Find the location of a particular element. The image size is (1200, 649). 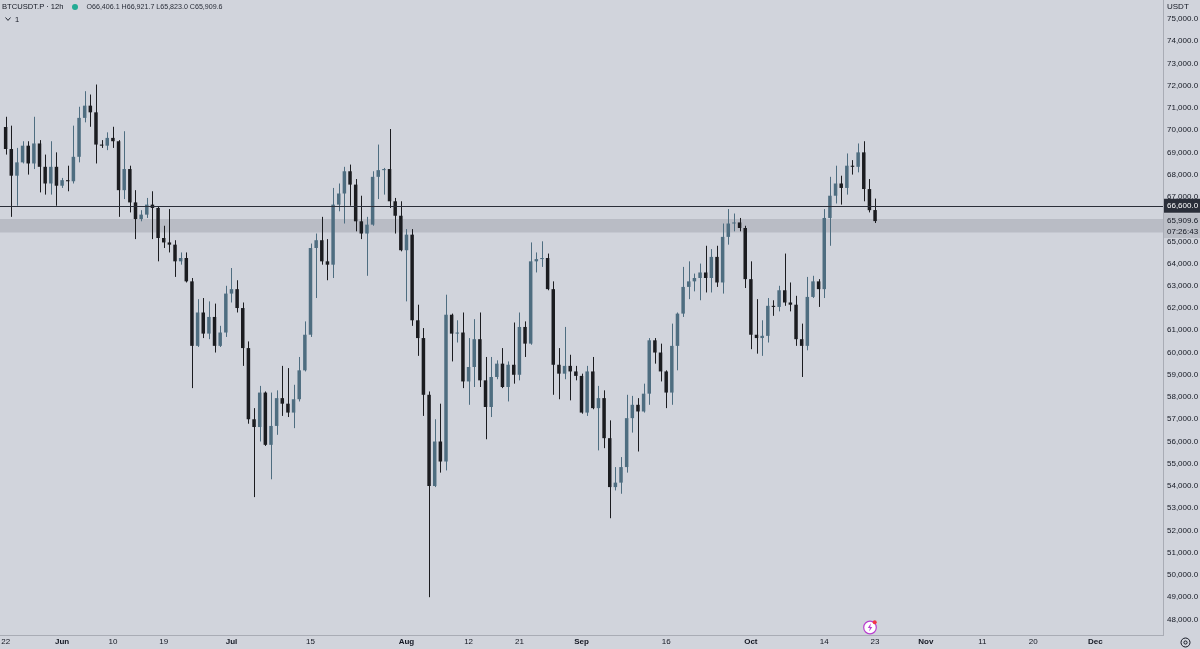

x-tick-label: 11 is located at coordinates (983, 641).